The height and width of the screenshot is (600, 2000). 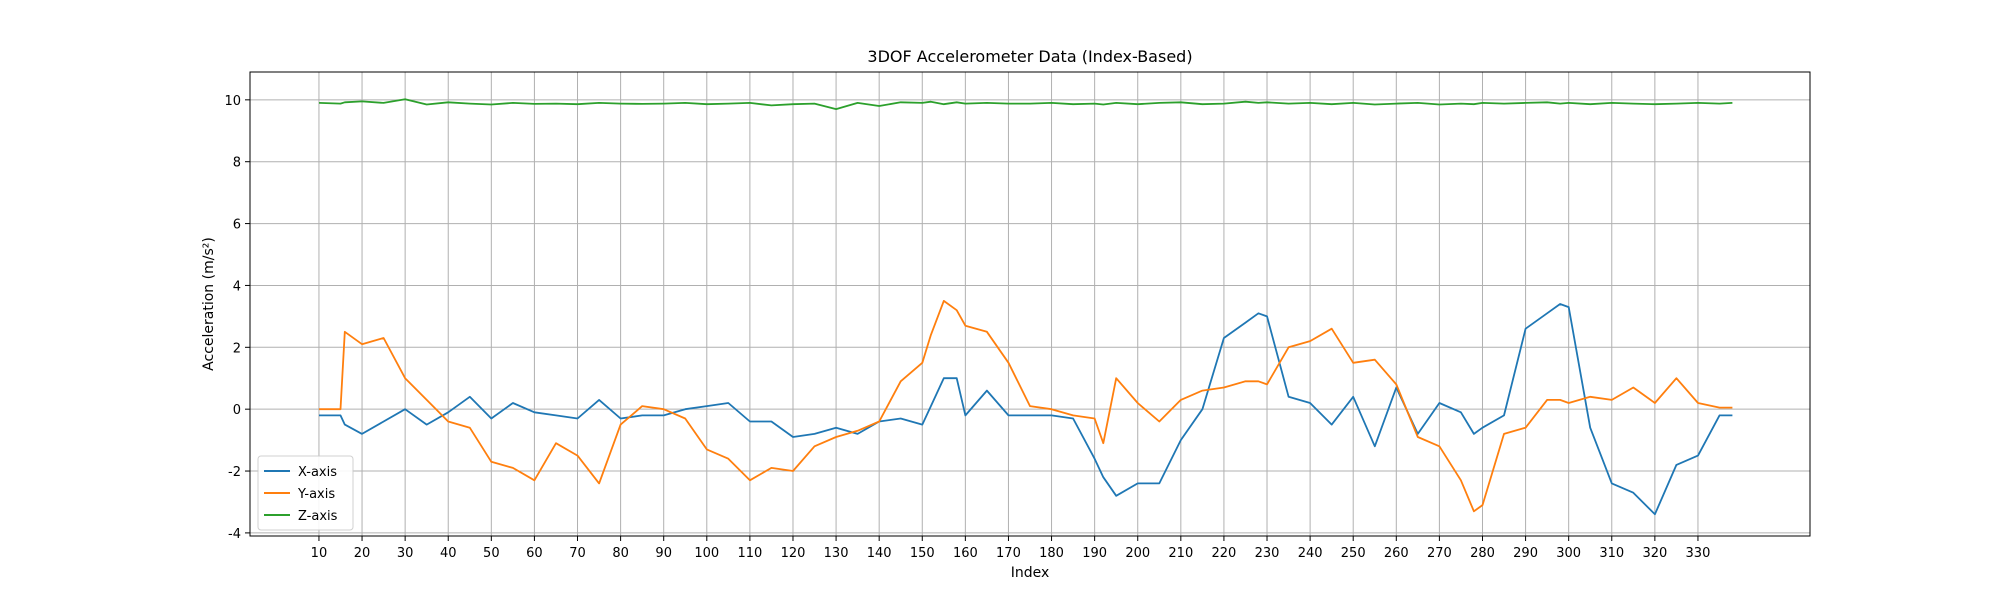 What do you see at coordinates (922, 553) in the screenshot?
I see `x-tick-label: 150` at bounding box center [922, 553].